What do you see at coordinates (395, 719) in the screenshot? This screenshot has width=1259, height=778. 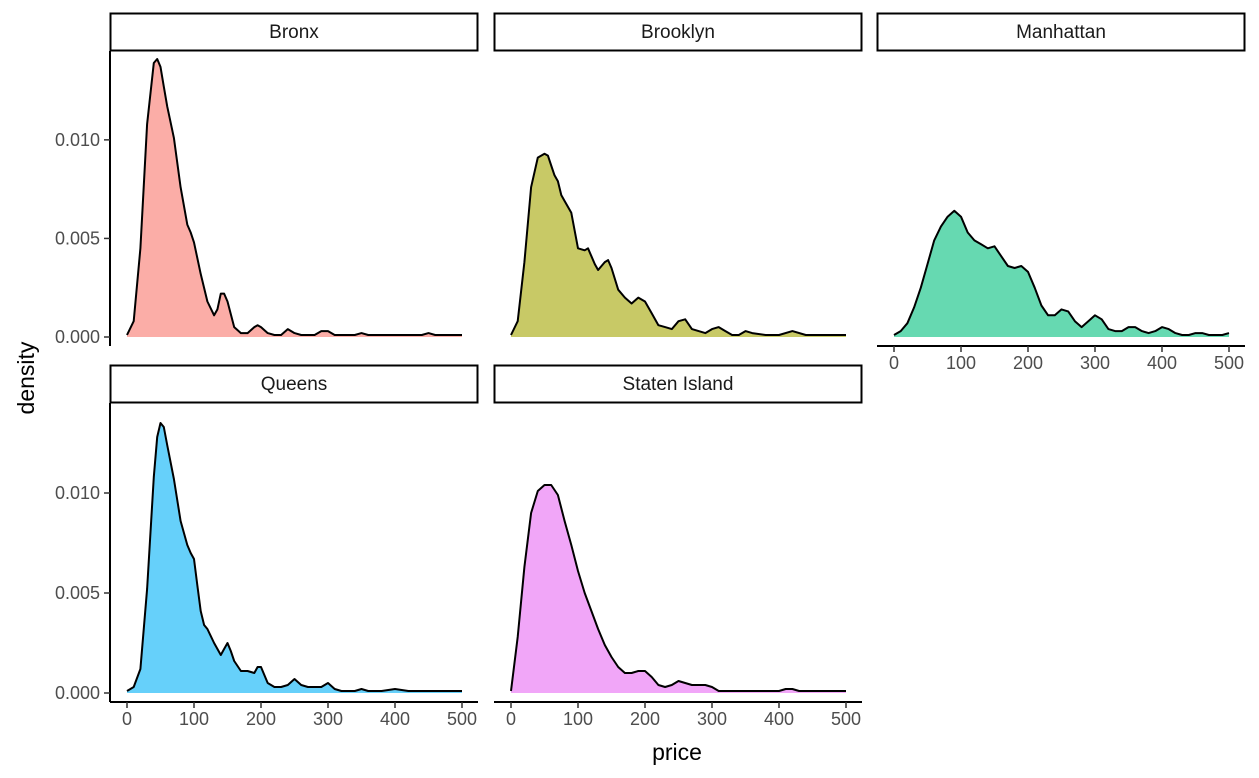 I see `x-tick-label-queens: 400` at bounding box center [395, 719].